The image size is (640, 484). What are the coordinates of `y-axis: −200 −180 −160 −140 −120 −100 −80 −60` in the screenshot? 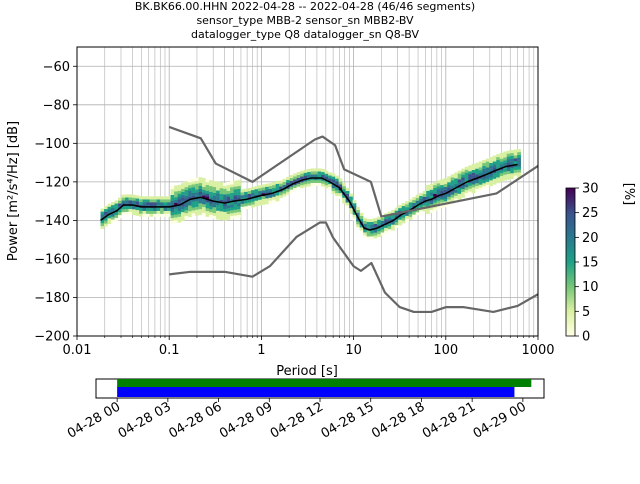 It's located at (55, 202).